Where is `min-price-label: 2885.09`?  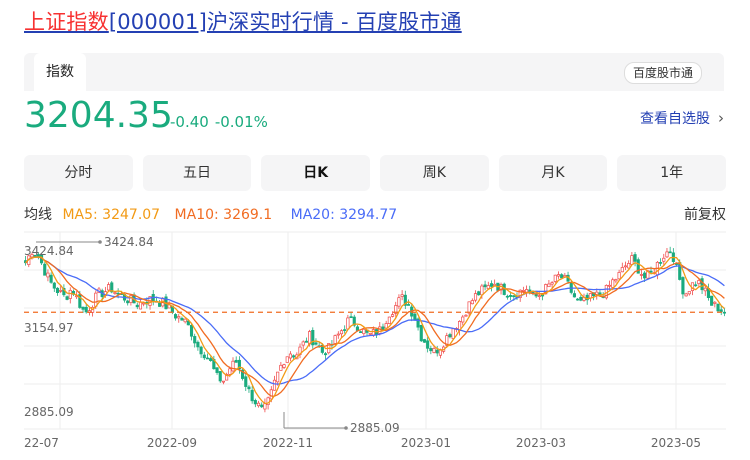
min-price-label: 2885.09 is located at coordinates (375, 428).